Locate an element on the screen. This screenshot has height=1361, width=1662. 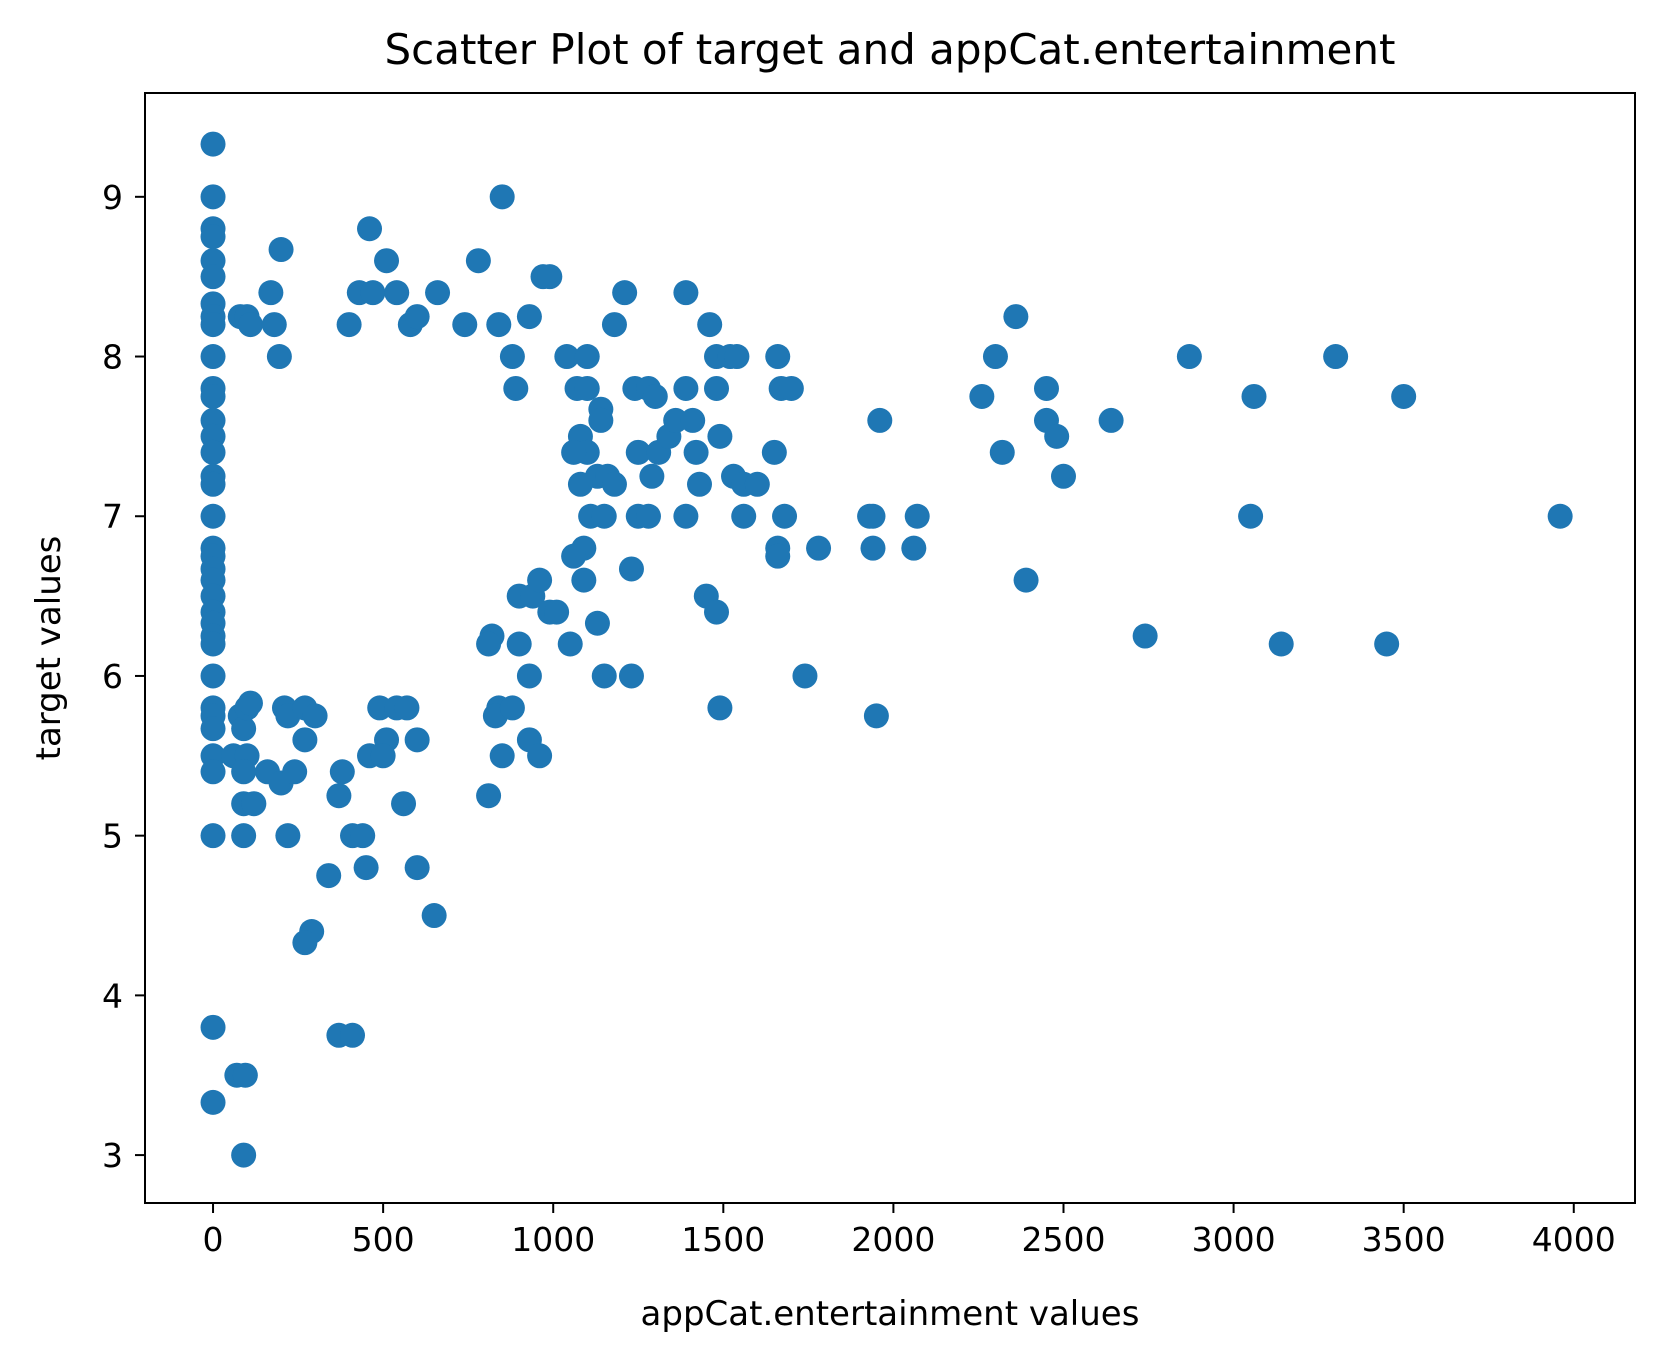
x-tick-label: 2000 is located at coordinates (893, 1239).